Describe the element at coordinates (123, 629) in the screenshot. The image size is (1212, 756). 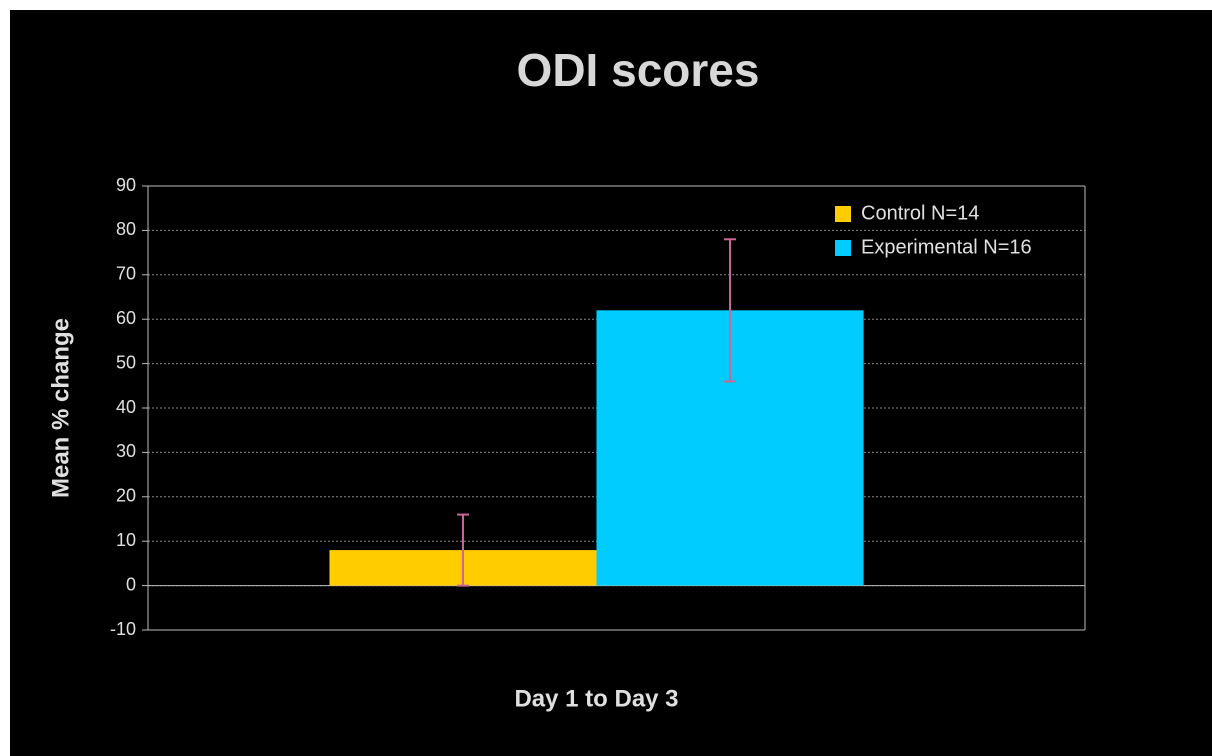
I see `y-tick-label: -10` at that location.